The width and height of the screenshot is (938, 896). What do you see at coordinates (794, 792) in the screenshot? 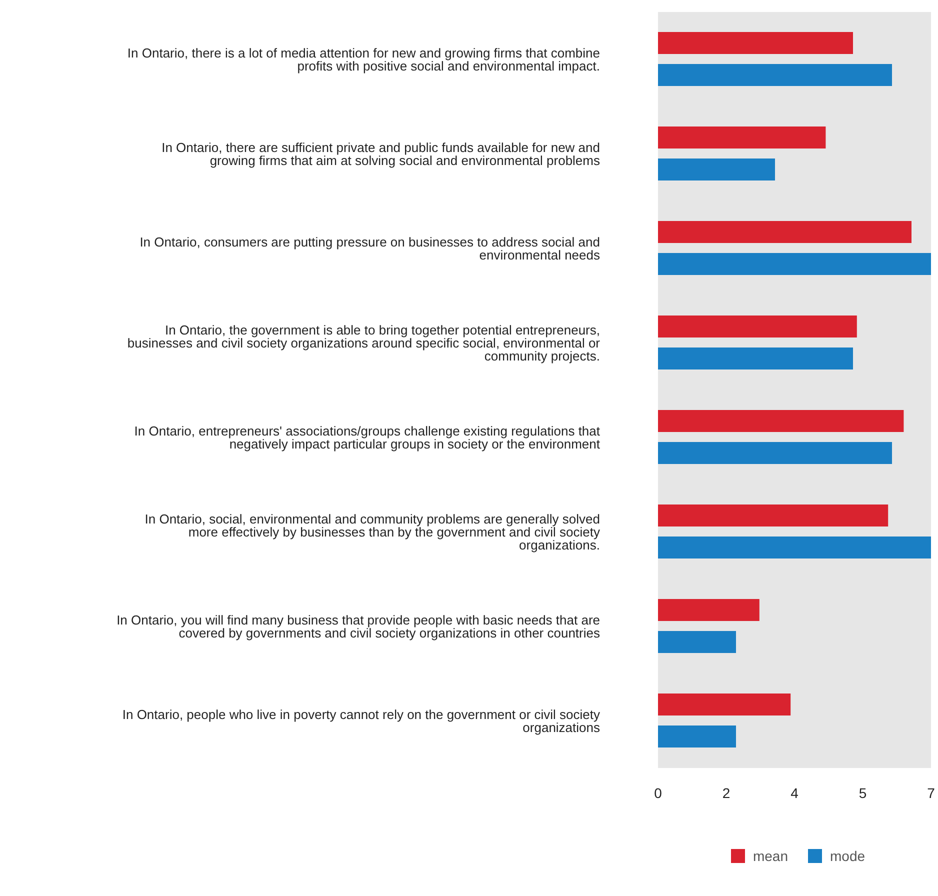
I see `x-tick-label: 4` at bounding box center [794, 792].